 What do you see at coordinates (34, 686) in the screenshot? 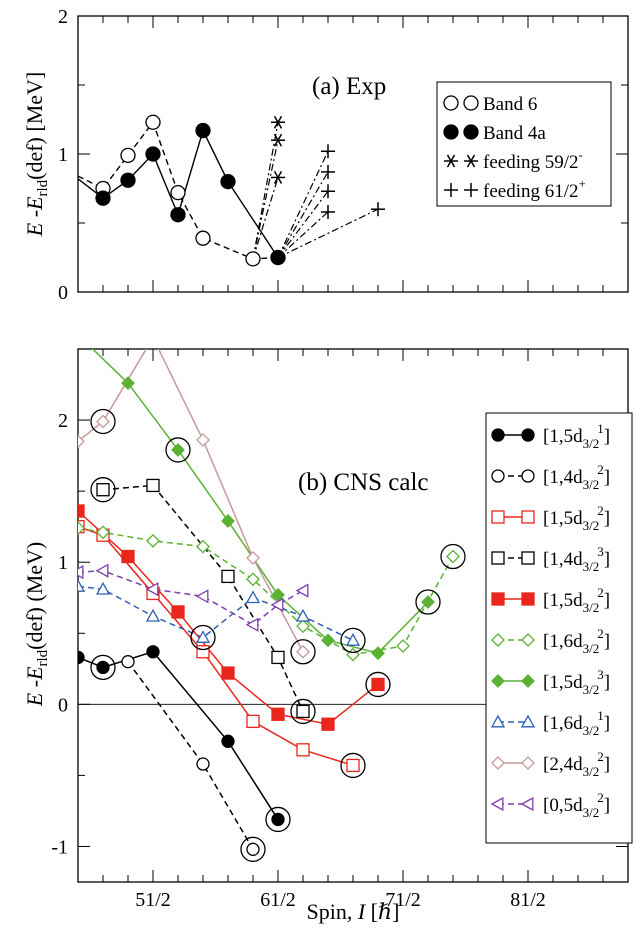
I see `panel-b-ylabel-main: E -E` at bounding box center [34, 686].